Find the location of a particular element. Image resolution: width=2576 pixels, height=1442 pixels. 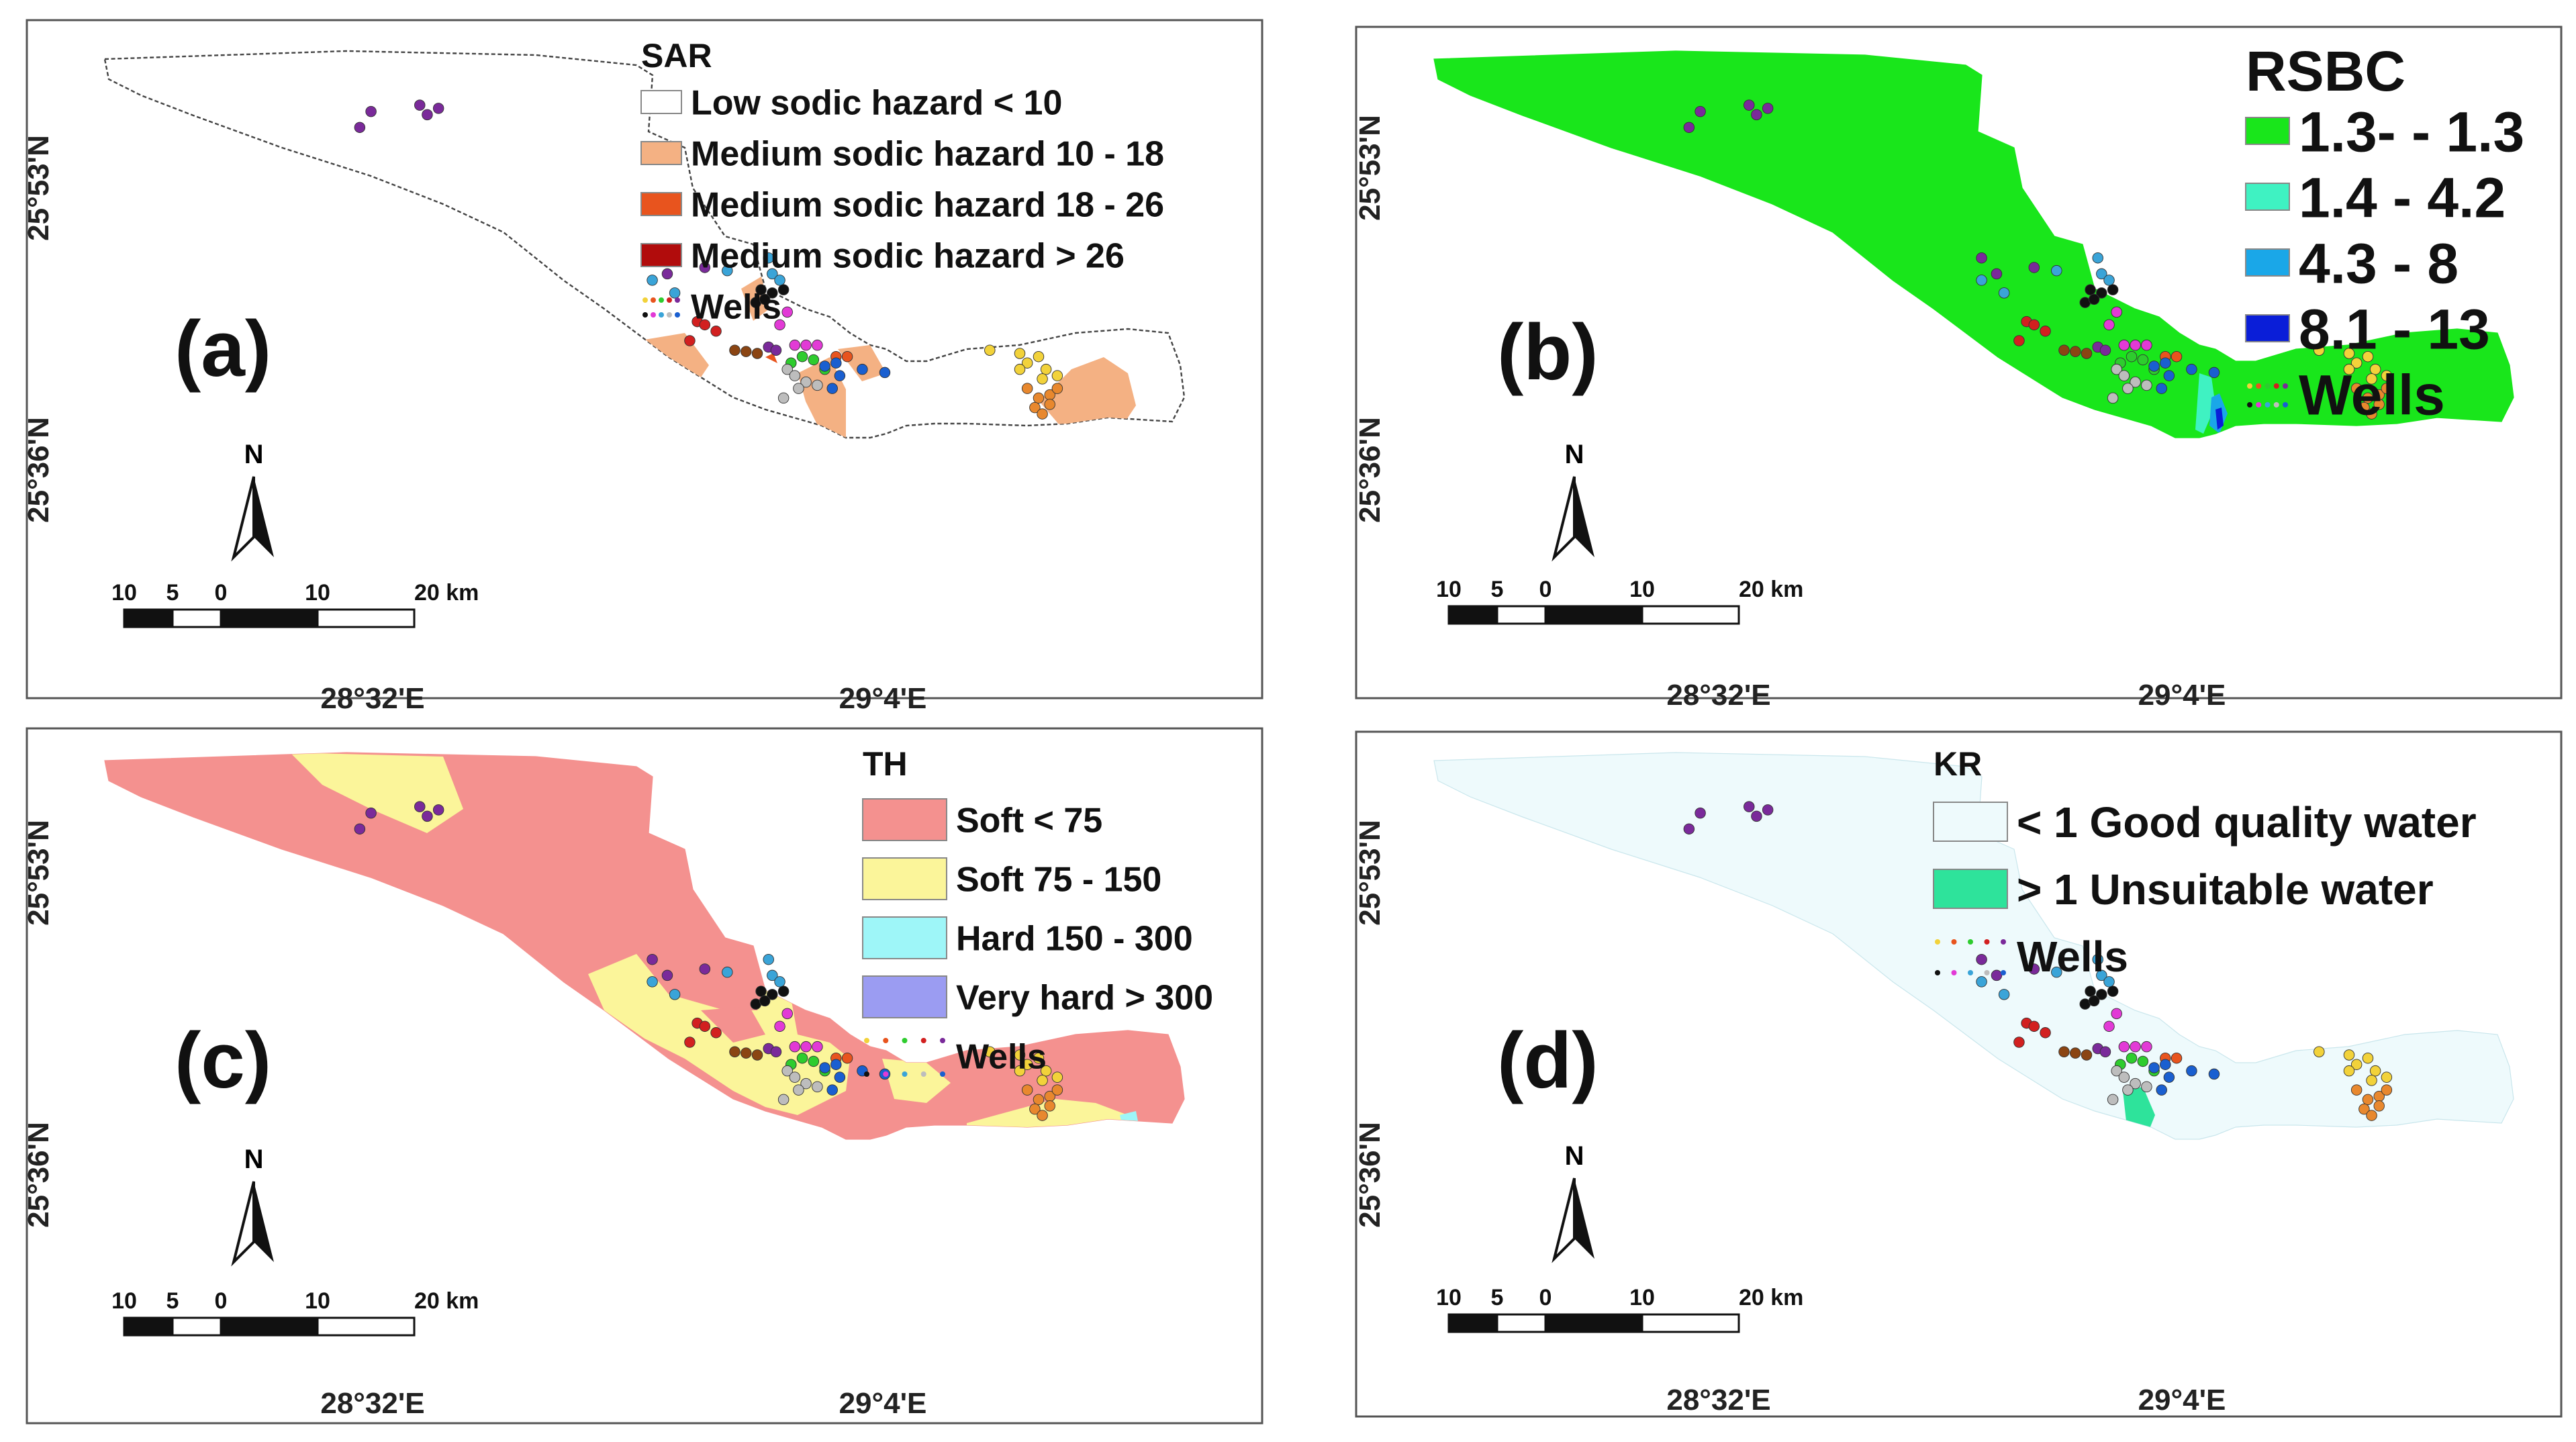

legend-label: Medium sodic hazard 10 - 18 is located at coordinates (927, 154).